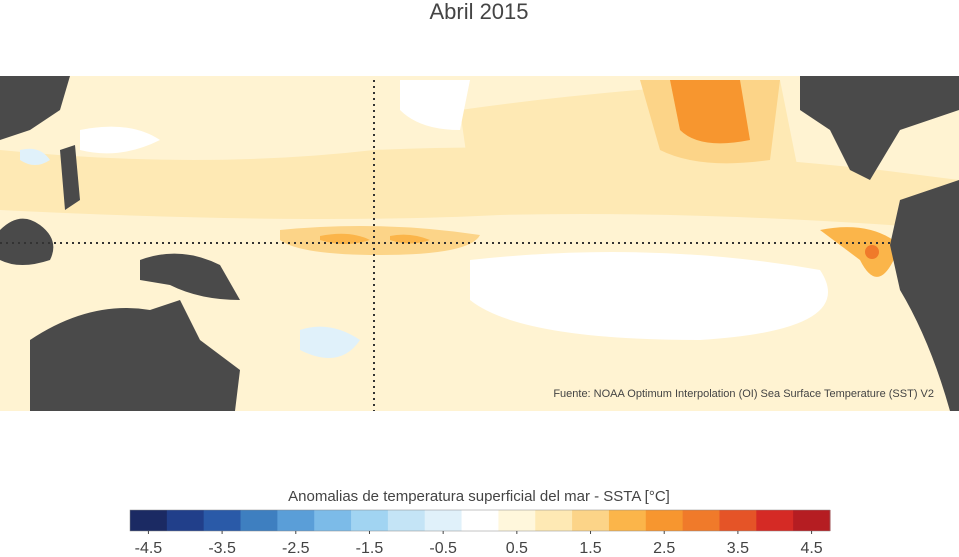 The height and width of the screenshot is (557, 959). Describe the element at coordinates (480, 533) in the screenshot. I see `colorbar: -4.5 -3.5 -2.5 -1.5 -0.5 0.5 1.5 2.5 3.5 4.5` at that location.